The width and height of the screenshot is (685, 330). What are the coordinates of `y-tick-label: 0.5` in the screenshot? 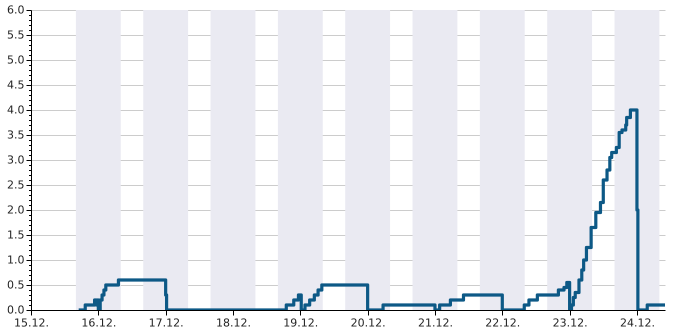 It's located at (15, 285).